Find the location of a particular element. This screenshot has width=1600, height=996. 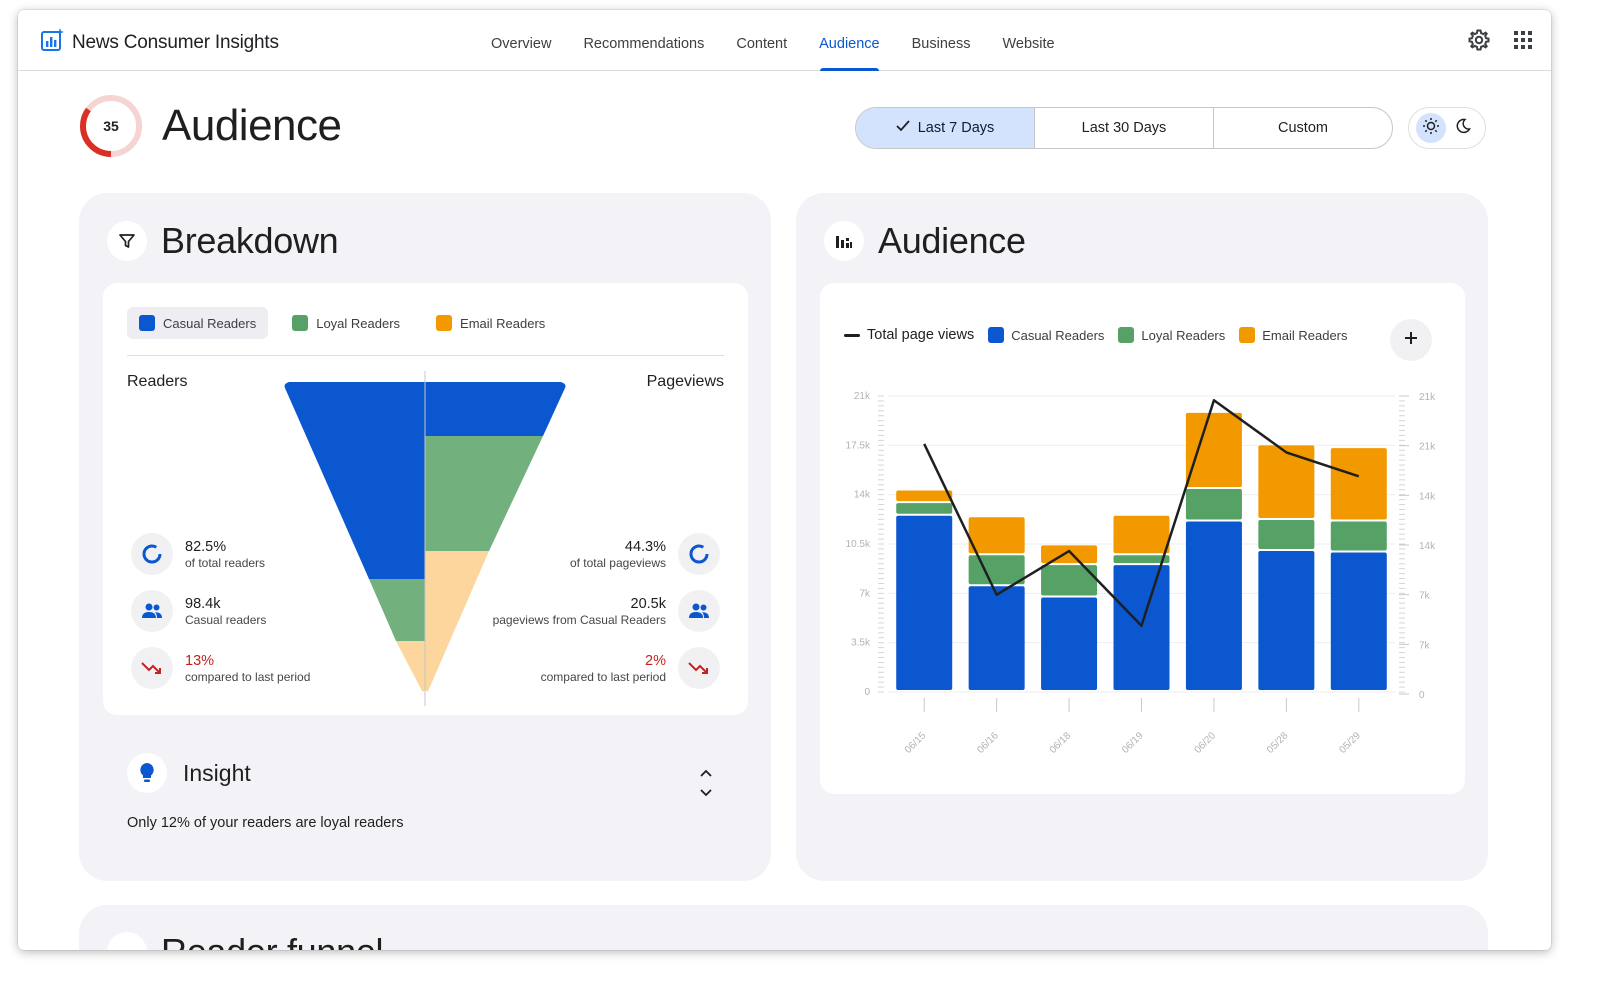

y-right-tick-label: 21k is located at coordinates (1427, 447).